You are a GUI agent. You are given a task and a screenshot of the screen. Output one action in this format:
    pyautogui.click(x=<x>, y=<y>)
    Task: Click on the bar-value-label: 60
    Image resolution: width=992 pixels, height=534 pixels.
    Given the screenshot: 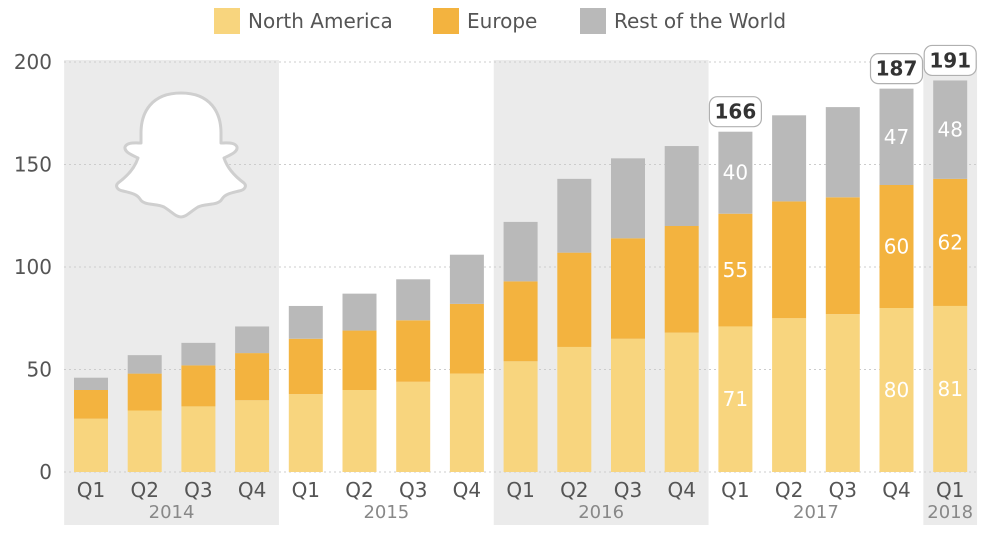 What is the action you would take?
    pyautogui.click(x=896, y=247)
    